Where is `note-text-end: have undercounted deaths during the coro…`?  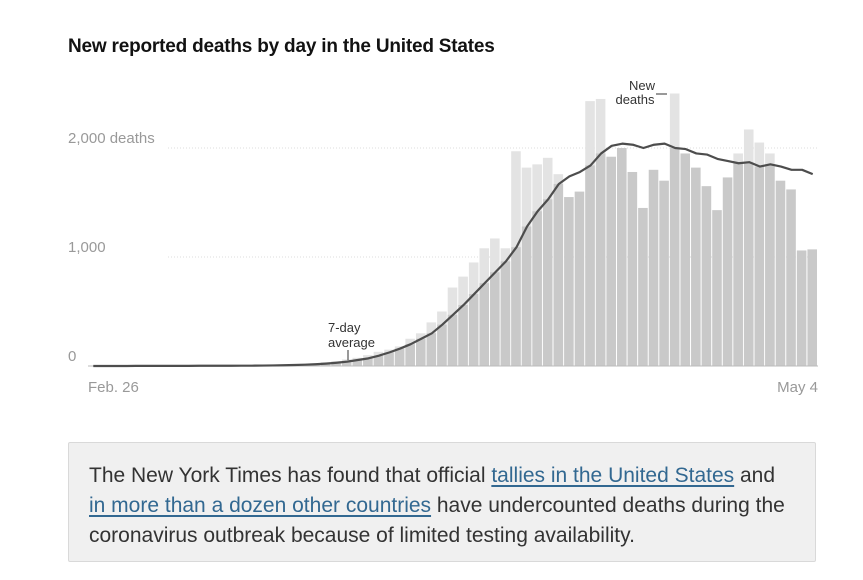
note-text-end: have undercounted deaths during the coro… is located at coordinates (437, 520).